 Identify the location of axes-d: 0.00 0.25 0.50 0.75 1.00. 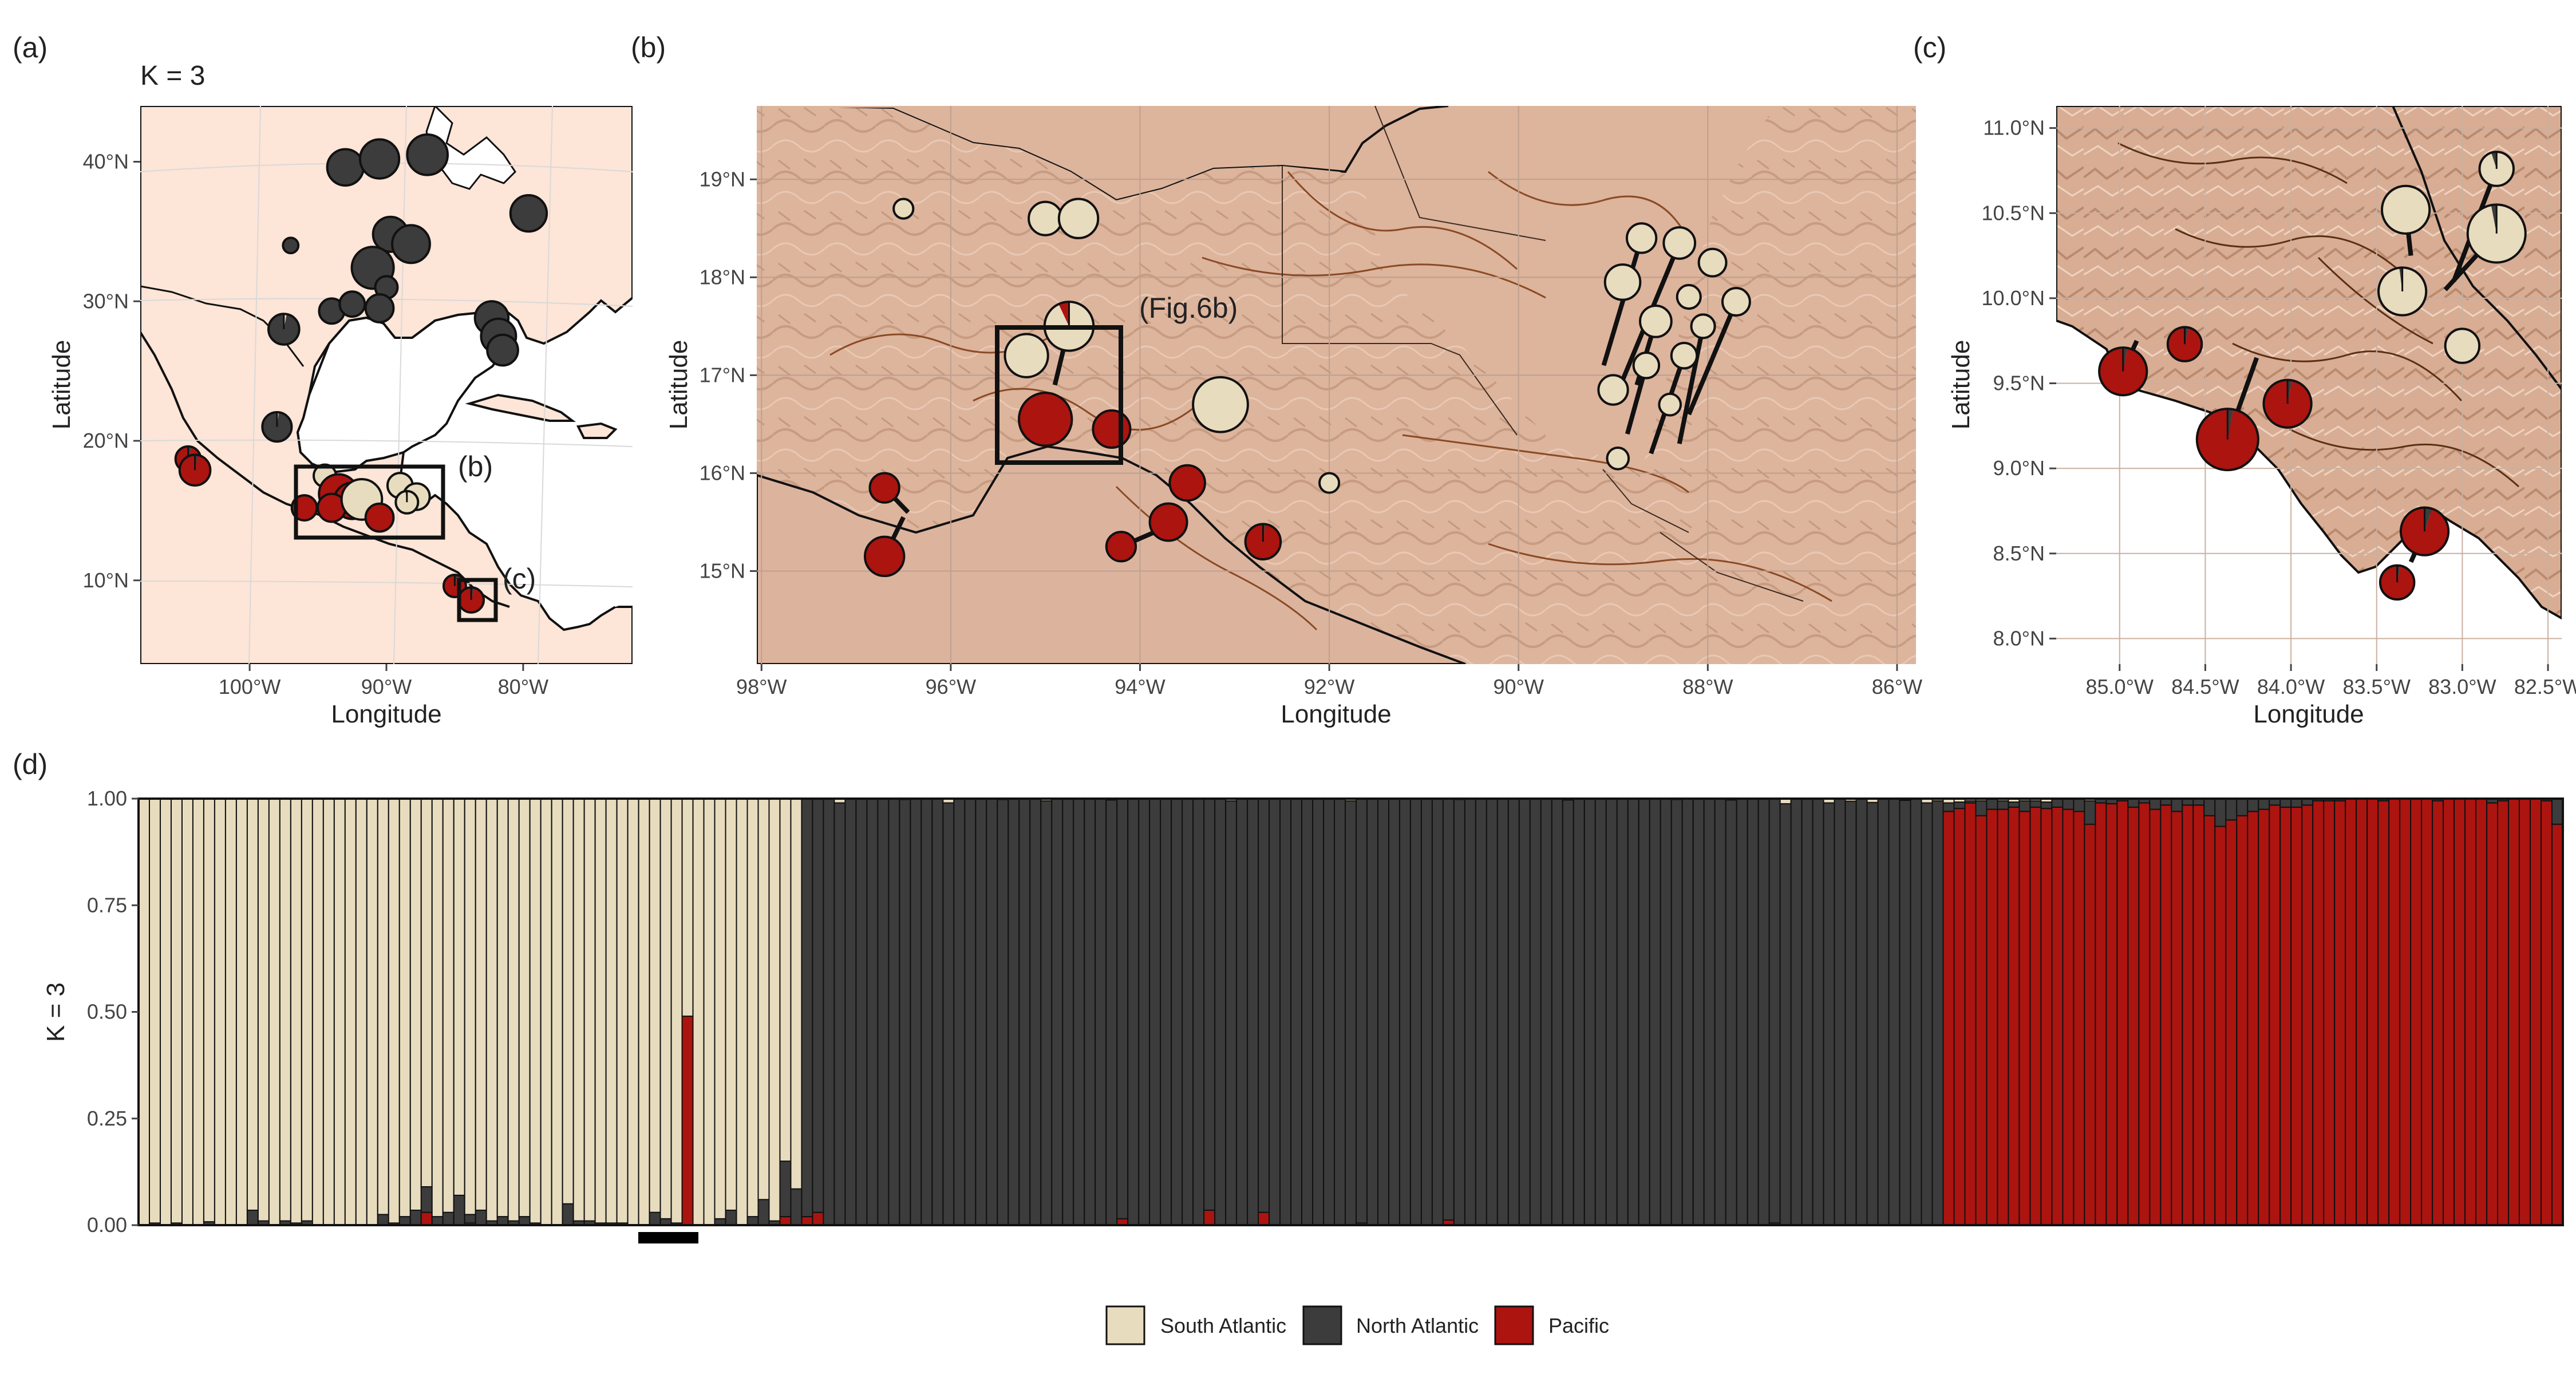
(113, 1012).